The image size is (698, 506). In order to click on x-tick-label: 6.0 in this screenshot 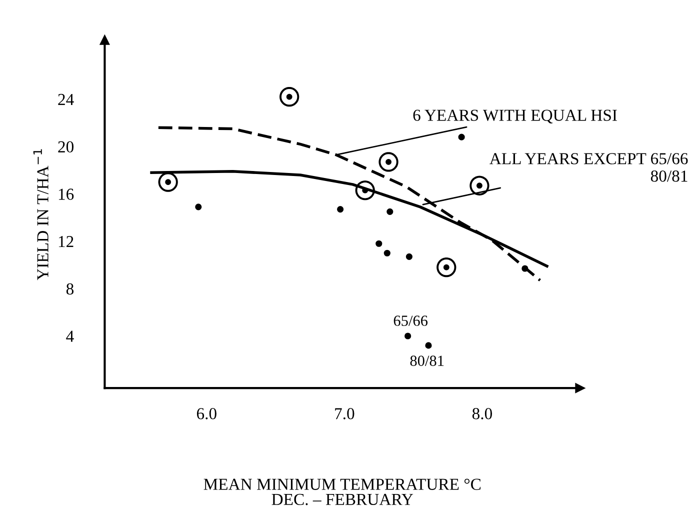, I will do `click(206, 414)`.